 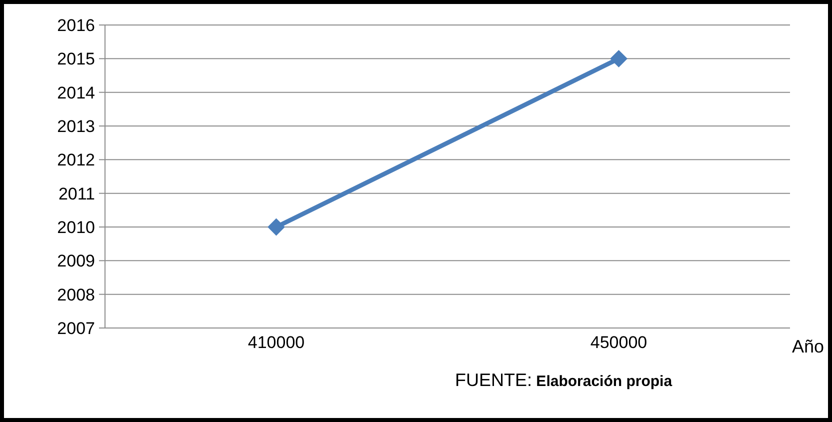 What do you see at coordinates (76, 126) in the screenshot?
I see `y-tick-label: 2013` at bounding box center [76, 126].